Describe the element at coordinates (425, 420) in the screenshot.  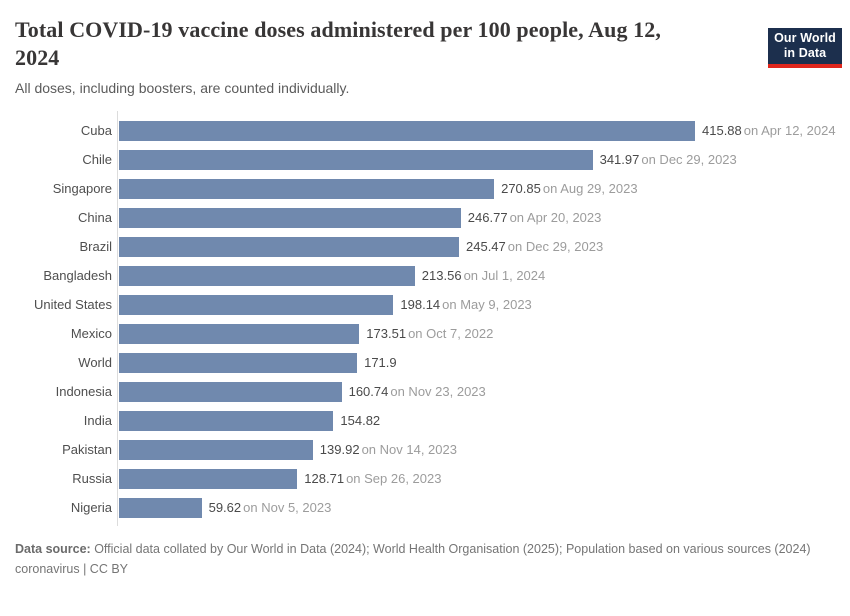
I see `chart-row: India 154.82` at that location.